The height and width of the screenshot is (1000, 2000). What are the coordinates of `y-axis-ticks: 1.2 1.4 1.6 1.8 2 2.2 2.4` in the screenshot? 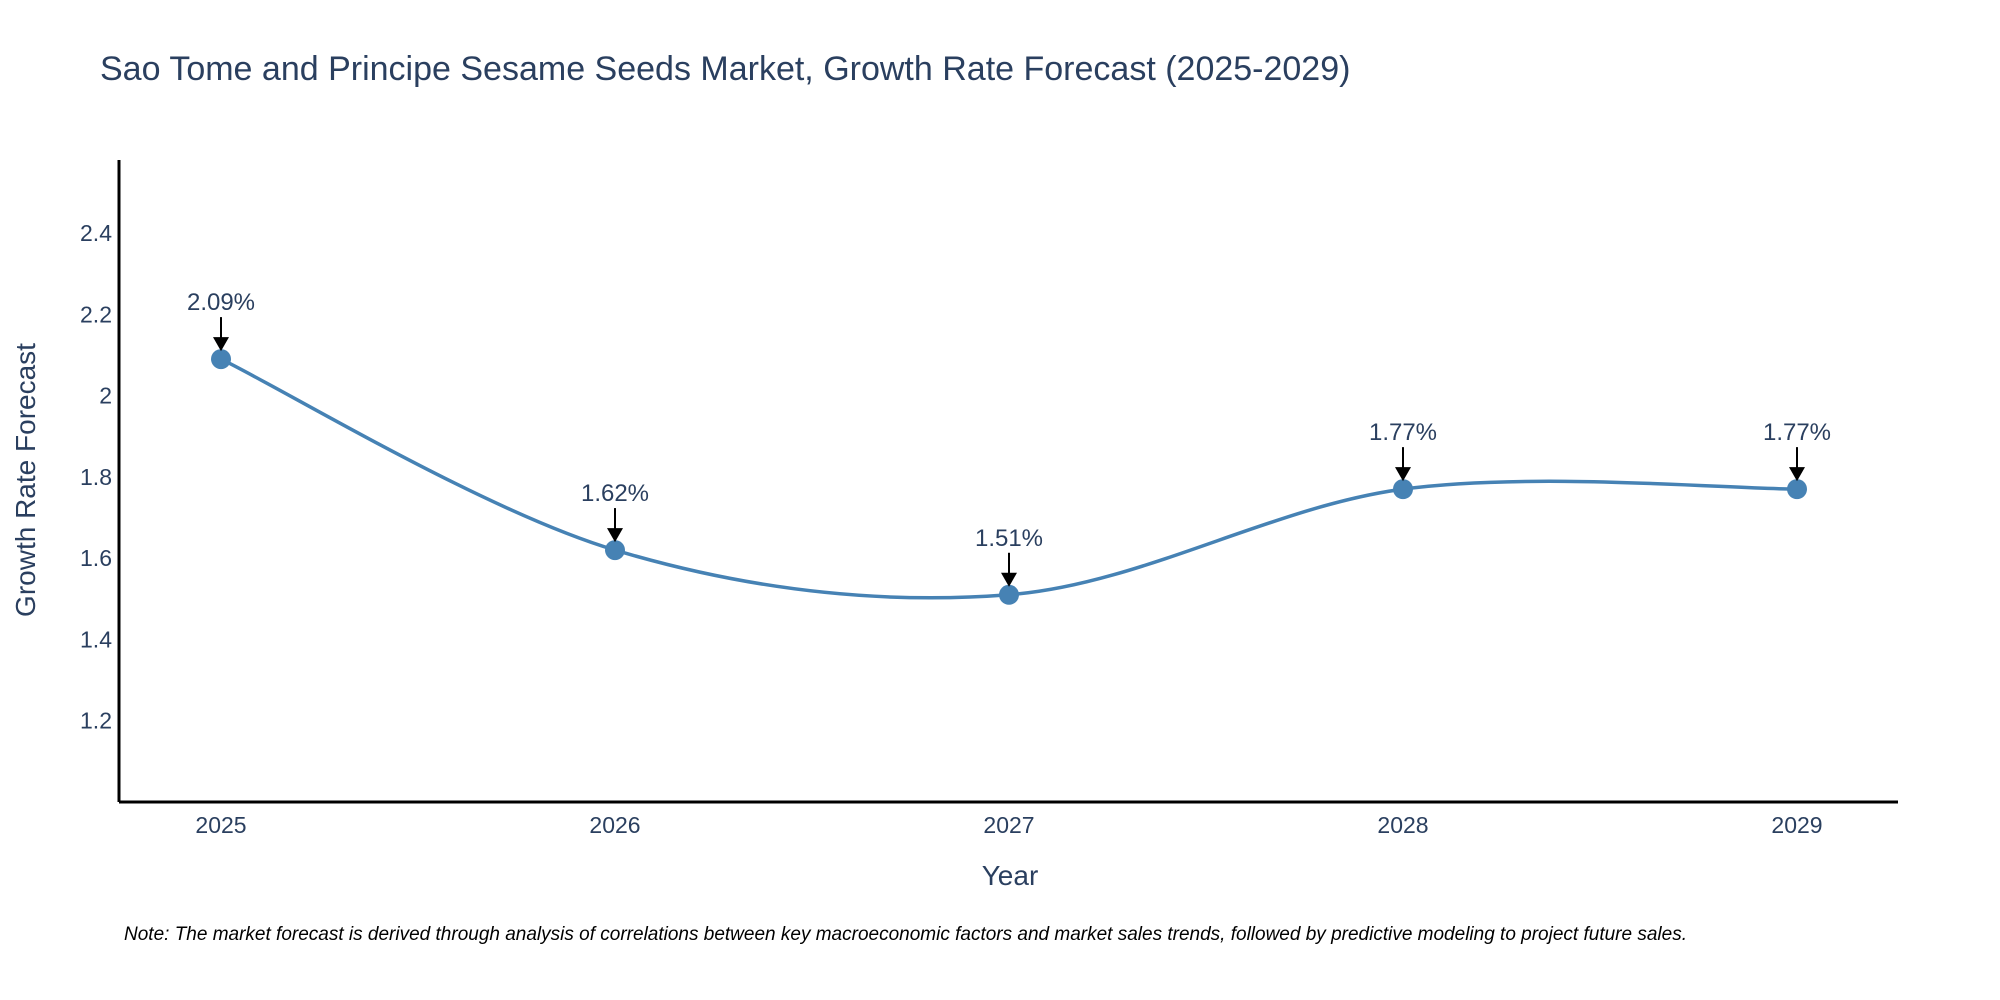 It's located at (96, 477).